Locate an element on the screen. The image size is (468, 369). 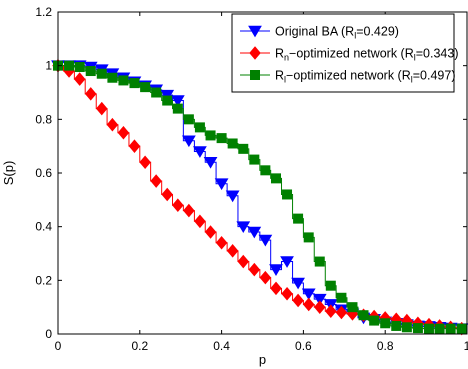
y-tick-label: 0.8 is located at coordinates (43, 119).